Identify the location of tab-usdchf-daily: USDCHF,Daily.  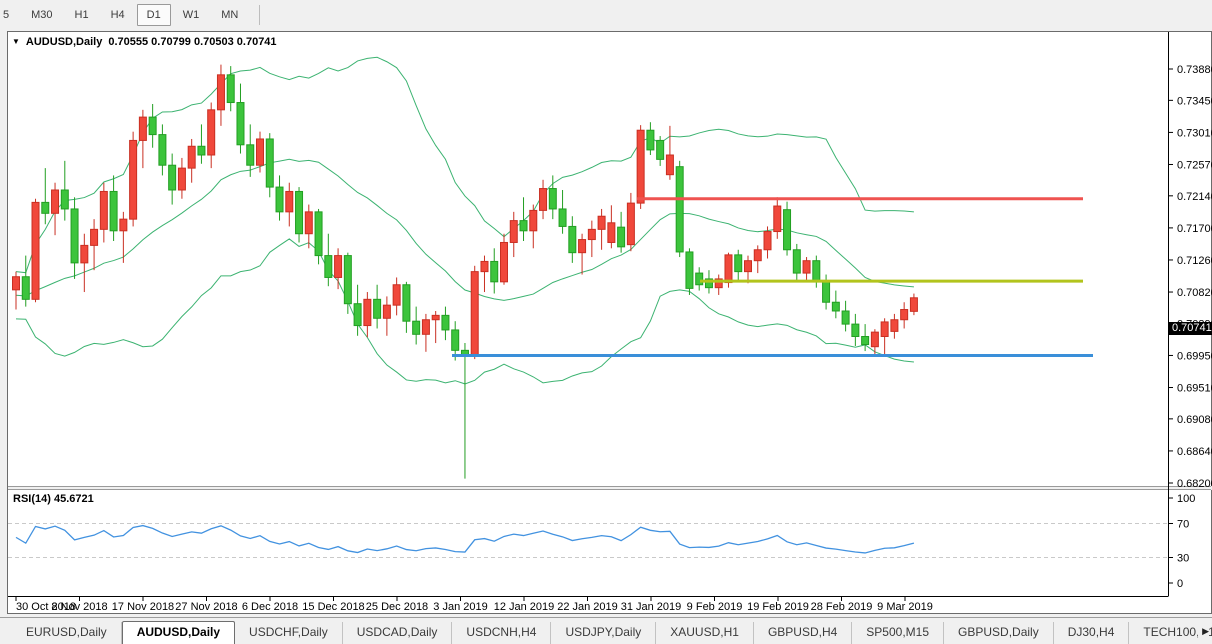
(289, 633).